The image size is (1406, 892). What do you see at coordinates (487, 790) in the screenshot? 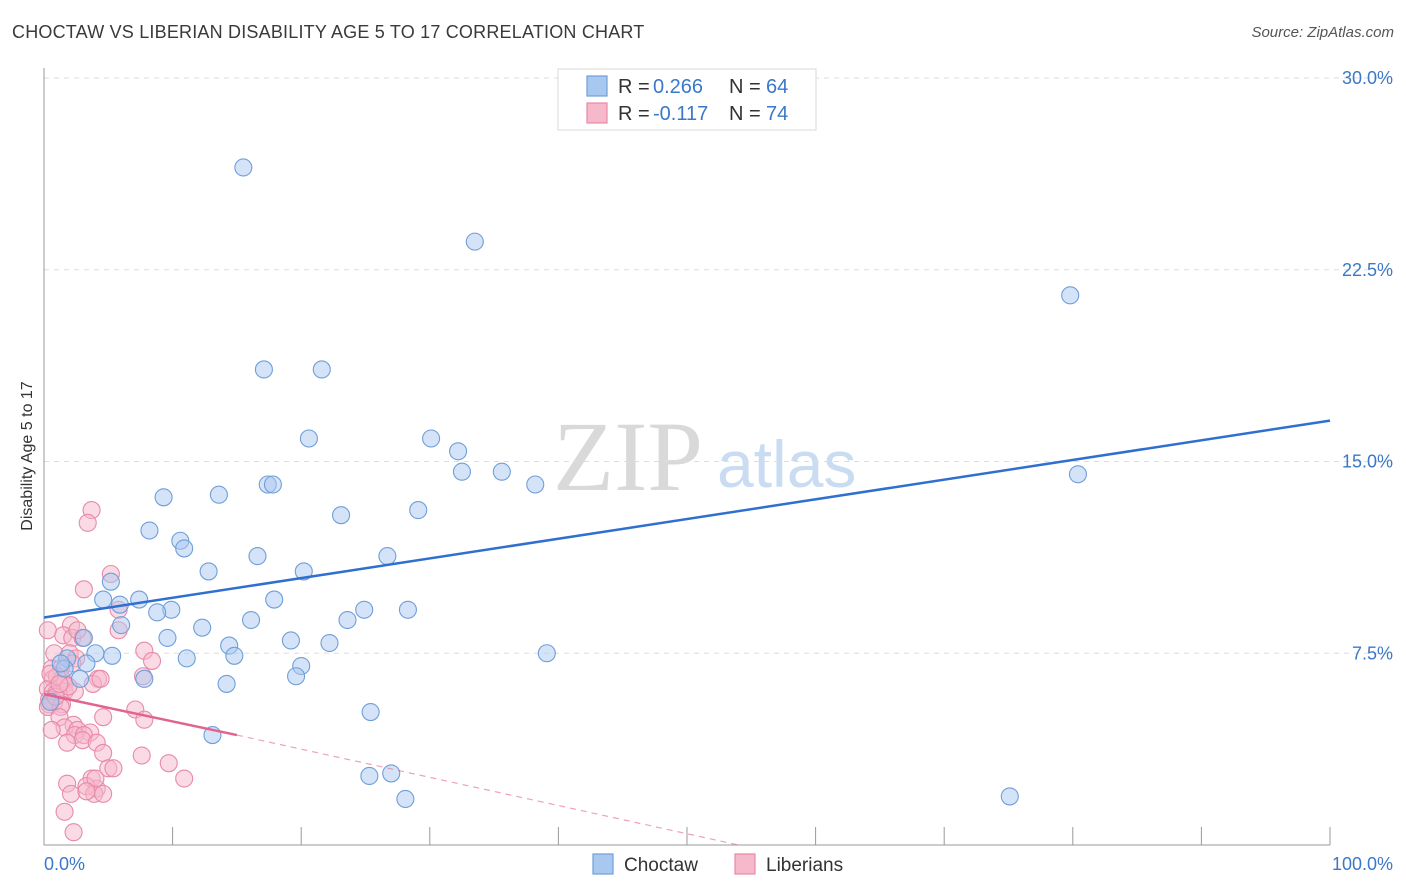
I see `liberian-trend-extension` at bounding box center [487, 790].